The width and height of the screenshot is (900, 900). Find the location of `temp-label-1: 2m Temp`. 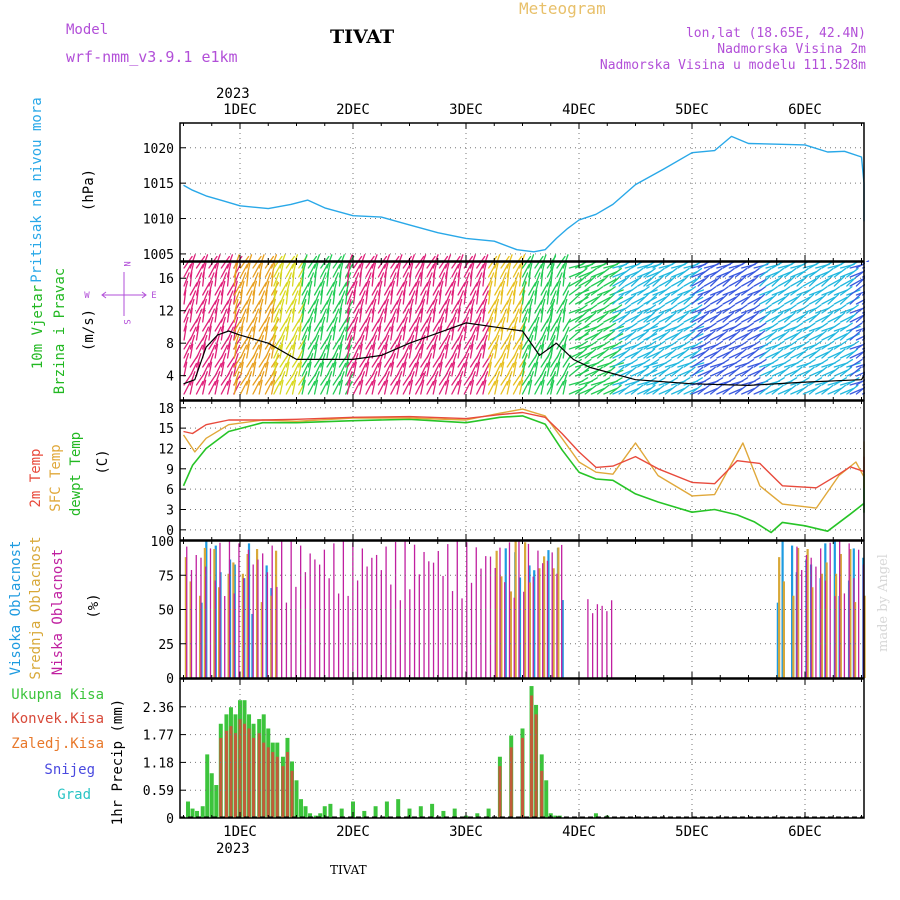

temp-label-1: 2m Temp is located at coordinates (36, 477).